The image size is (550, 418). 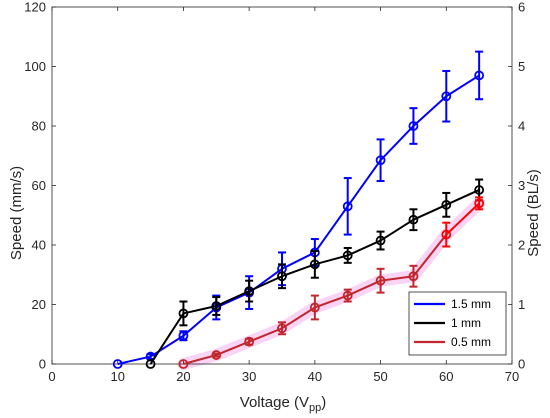 I want to click on x-axis-title-main: Voltage (V, so click(x=274, y=402).